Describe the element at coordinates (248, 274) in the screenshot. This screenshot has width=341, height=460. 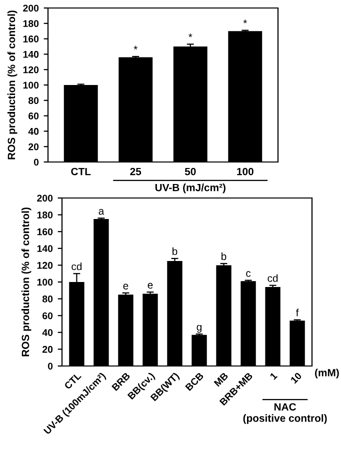
I see `annotation: c` at that location.